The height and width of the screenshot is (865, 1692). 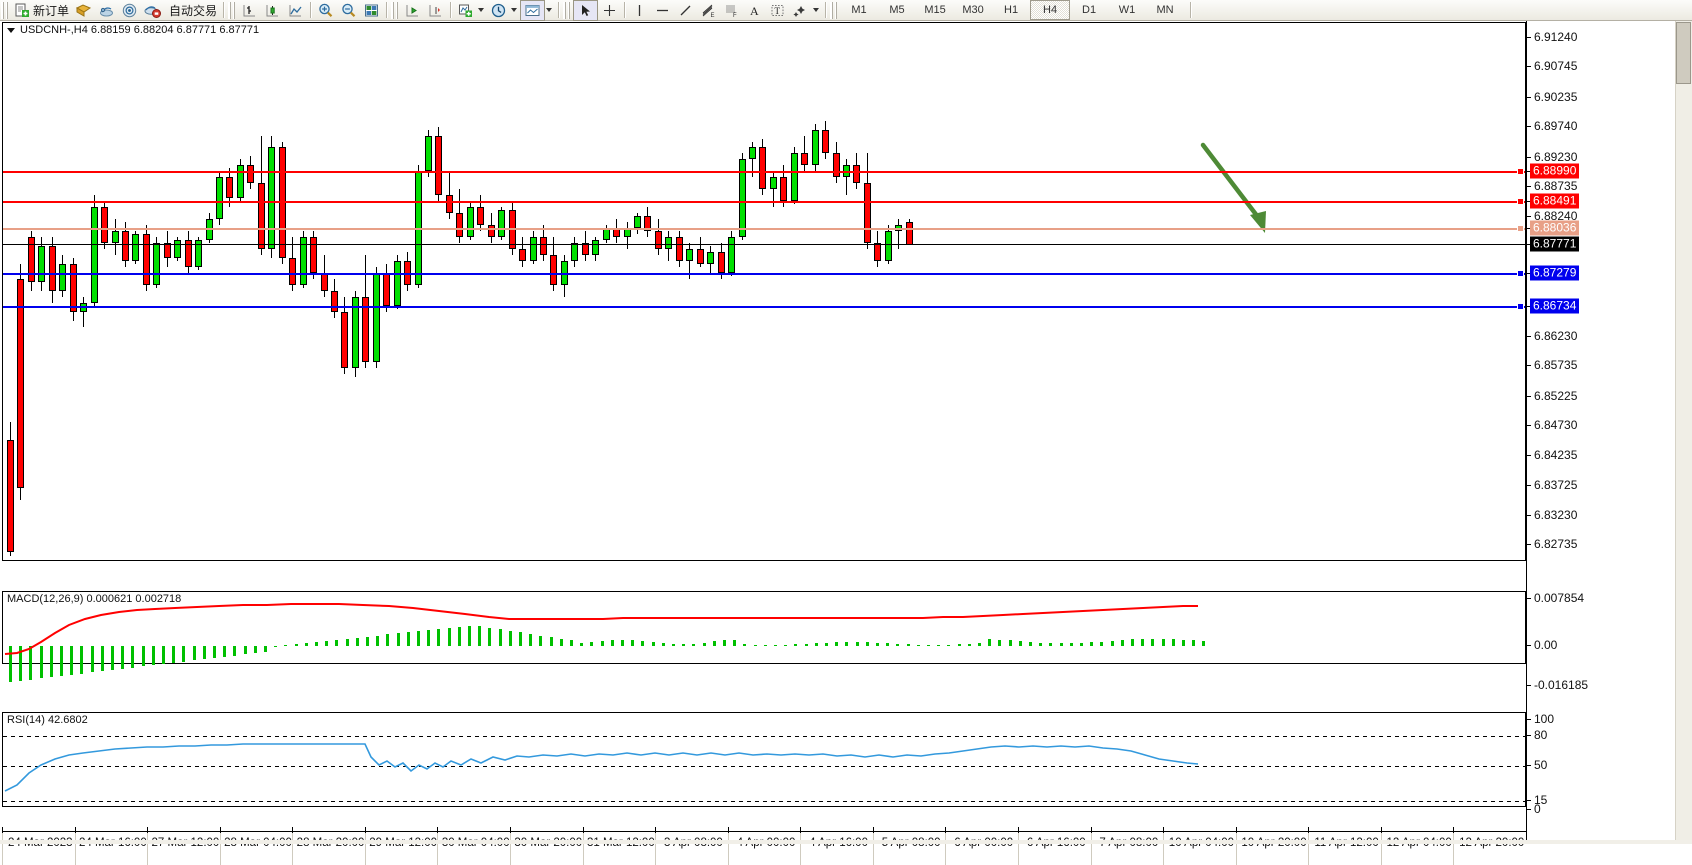 What do you see at coordinates (764, 636) in the screenshot?
I see `macd-pane: MACD(12,26,9) 0.000621 0.002718` at bounding box center [764, 636].